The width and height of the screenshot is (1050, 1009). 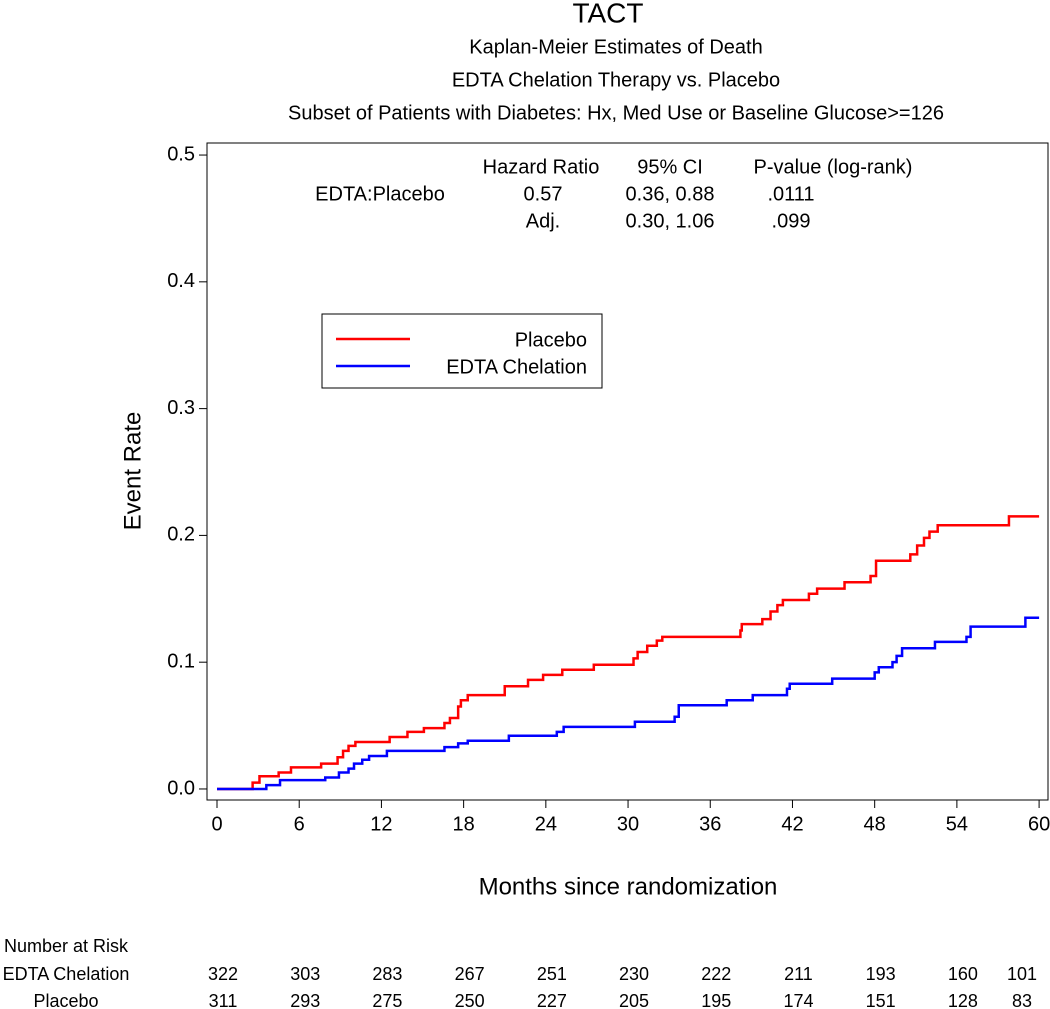 I want to click on risk-value: 211, so click(x=798, y=974).